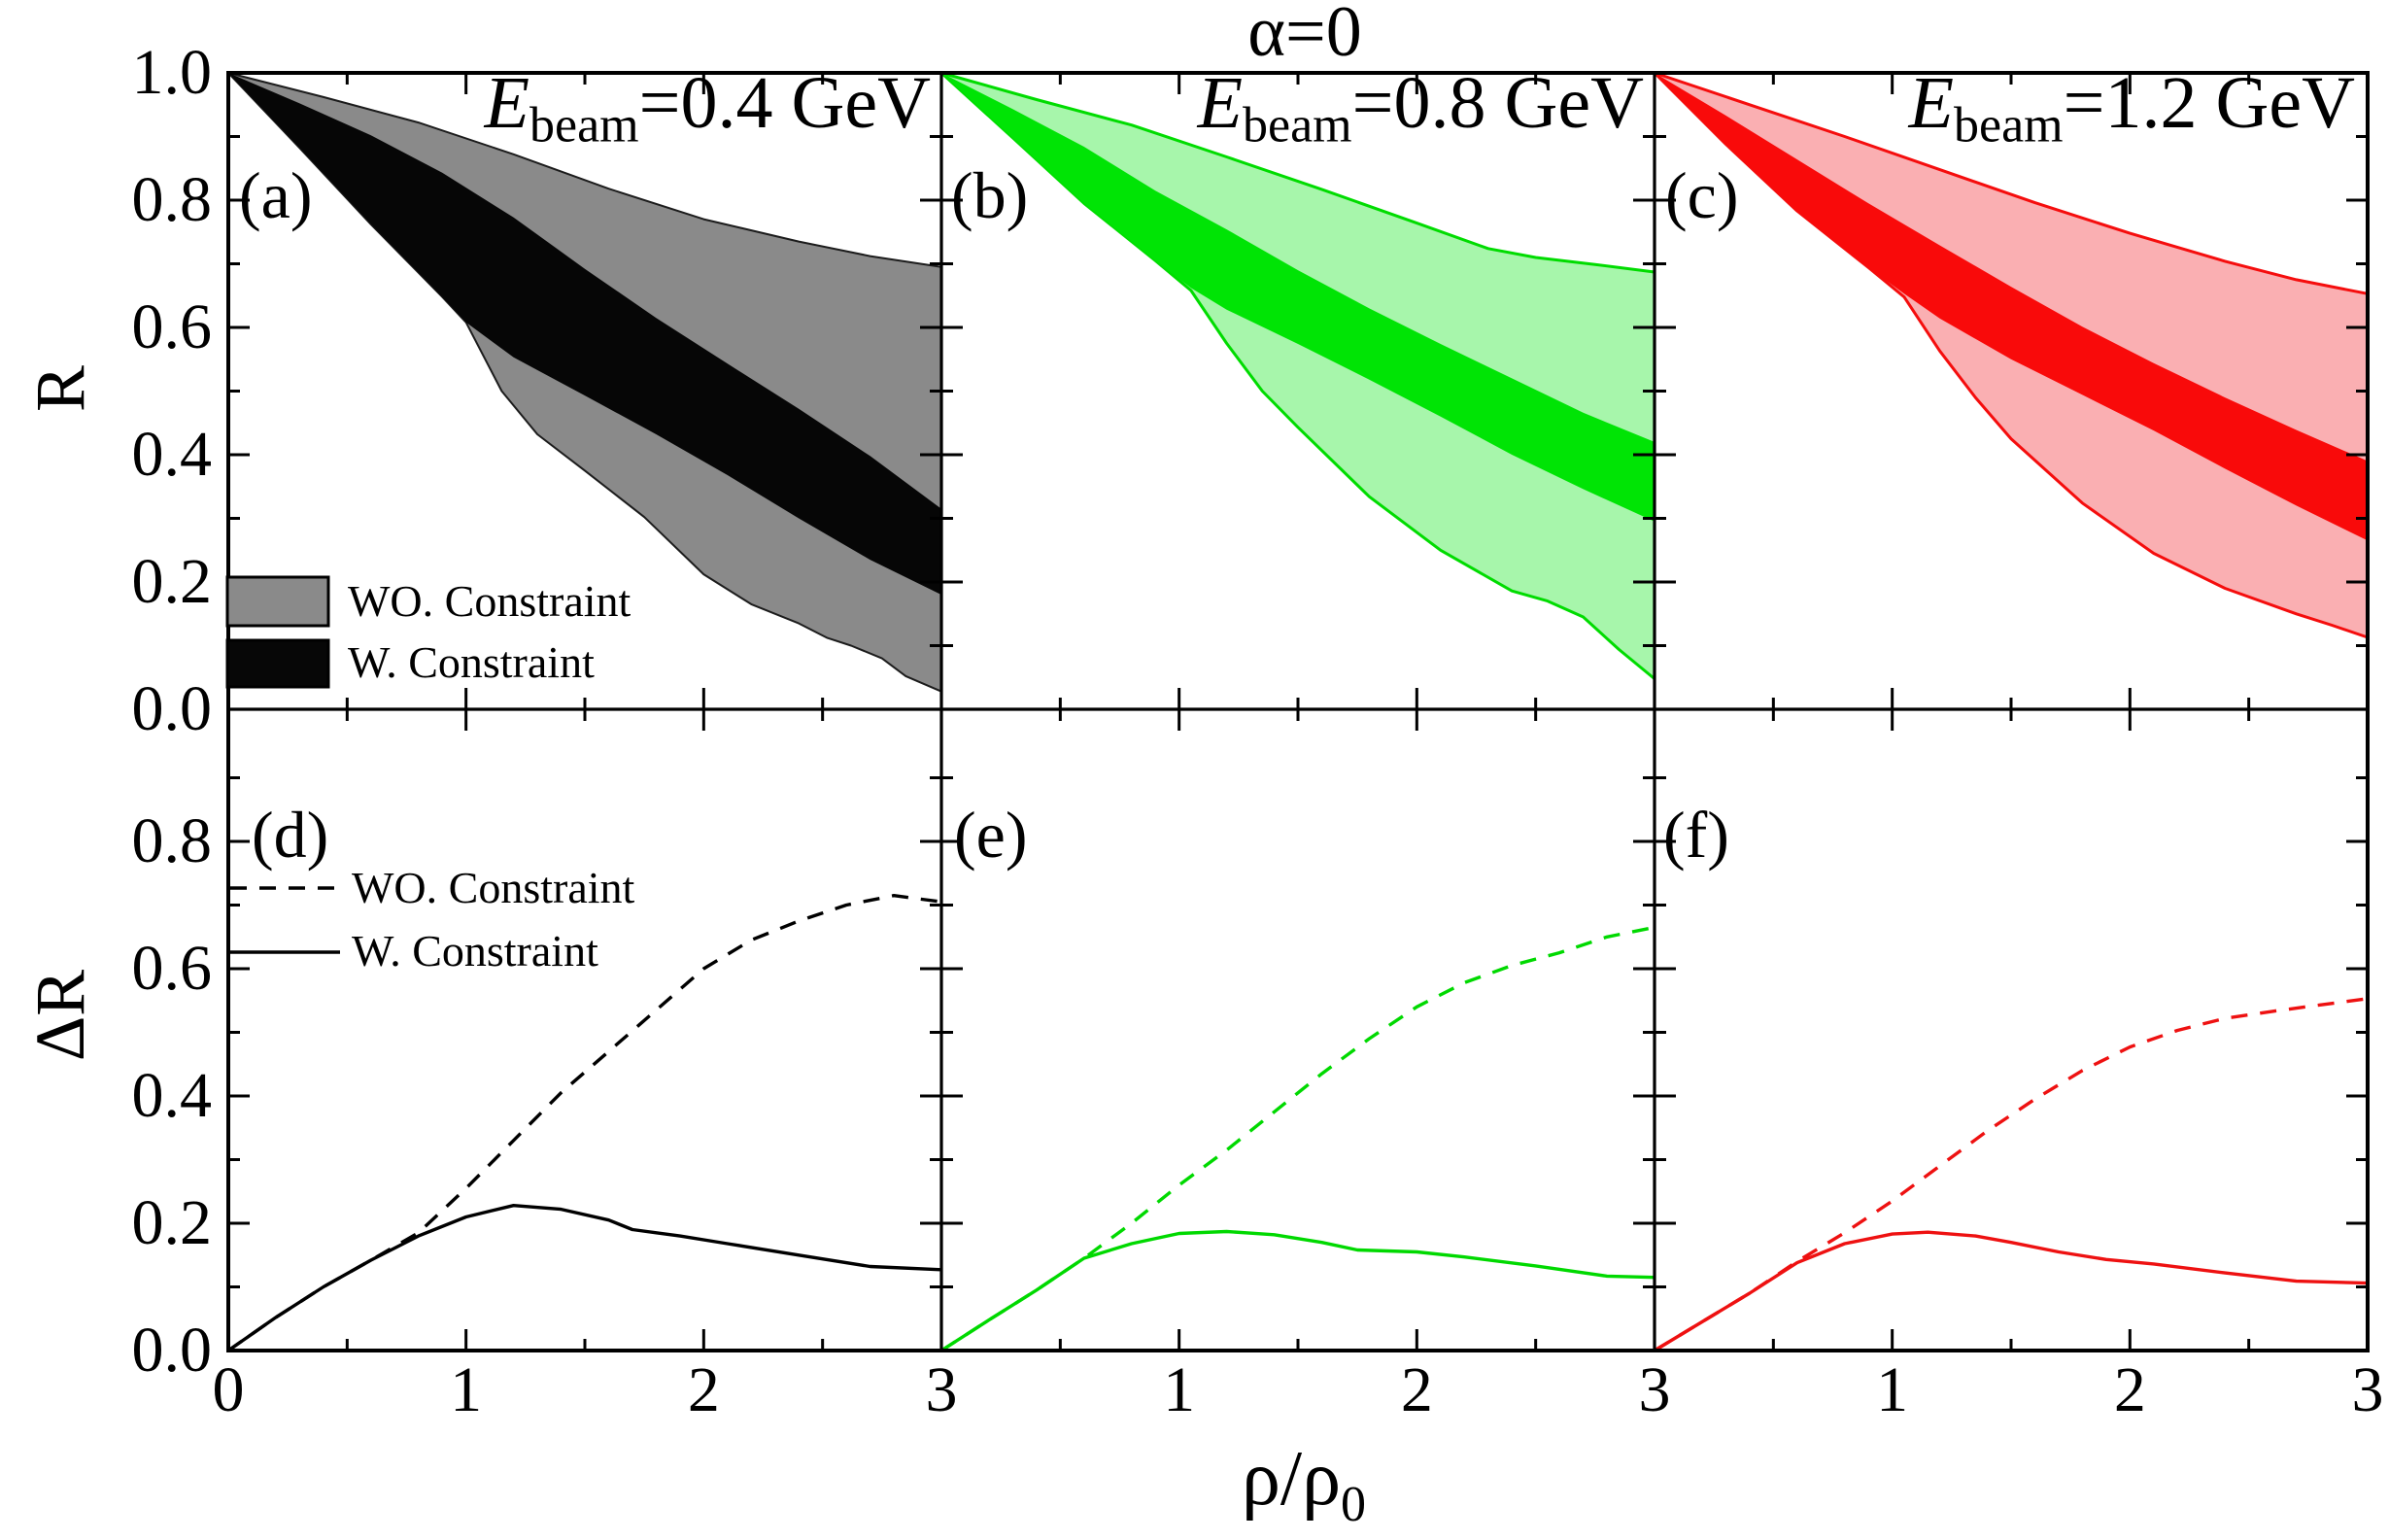  Describe the element at coordinates (784, 103) in the screenshot. I see `energy-value: =0.4 GeV` at that location.